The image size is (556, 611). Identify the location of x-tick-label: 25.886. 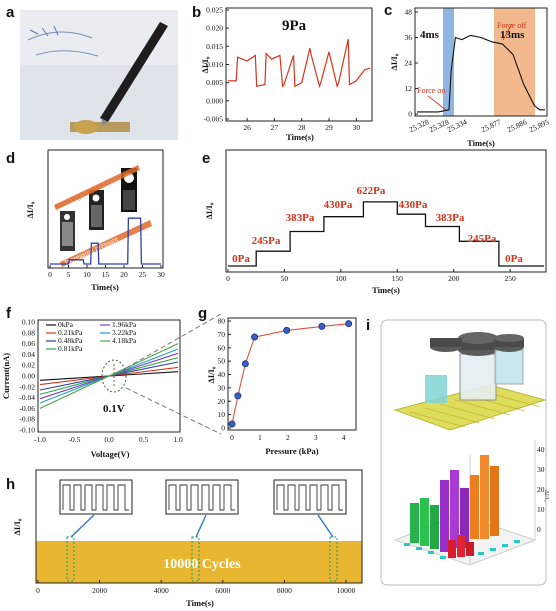
(517, 125).